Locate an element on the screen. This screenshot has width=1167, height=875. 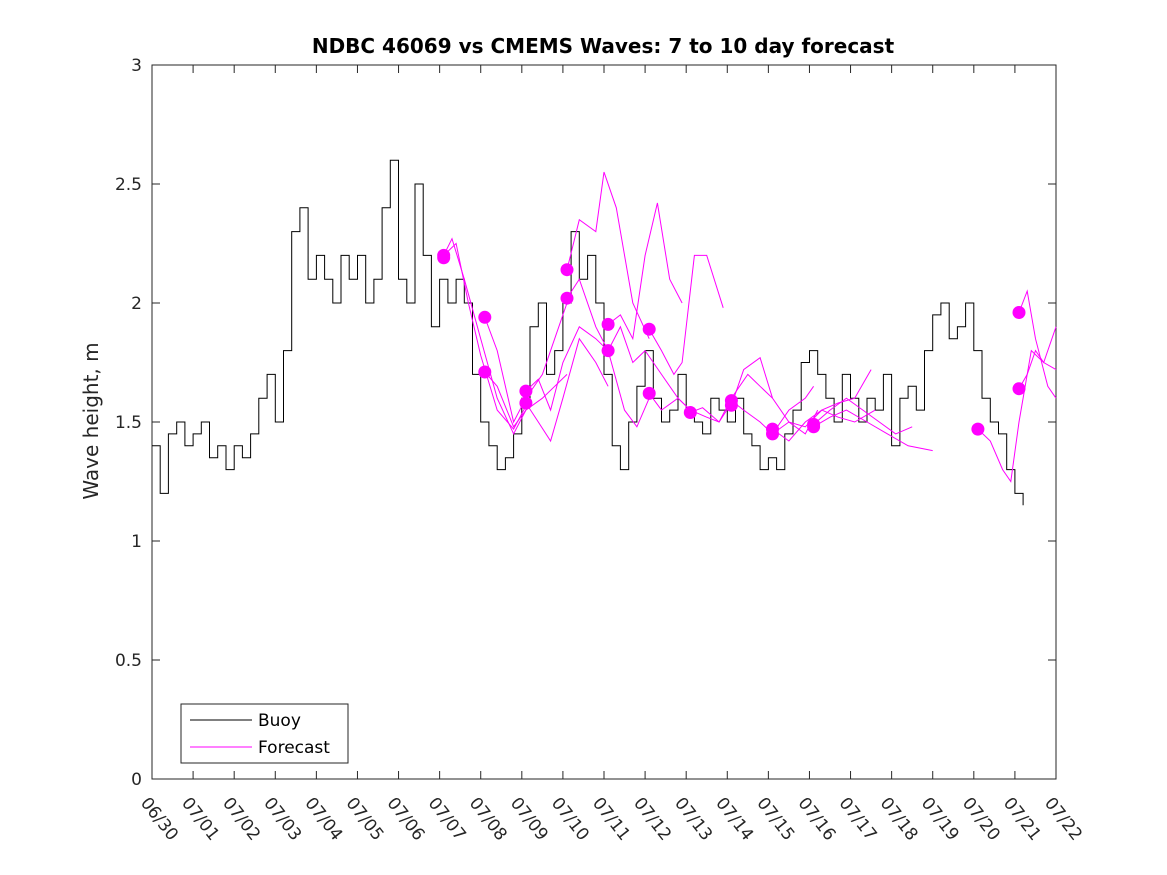
x-tick-label-14: 07/14 is located at coordinates (734, 819).